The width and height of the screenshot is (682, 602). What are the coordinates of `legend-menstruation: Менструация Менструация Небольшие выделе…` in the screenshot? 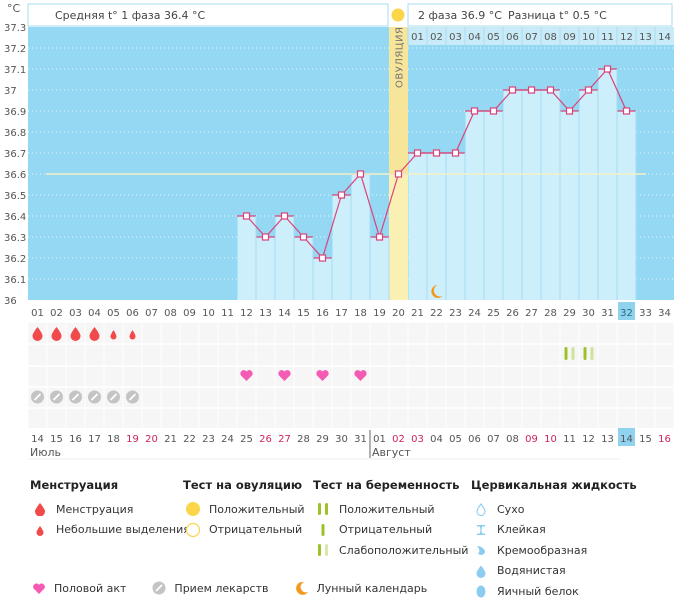 It's located at (110, 509).